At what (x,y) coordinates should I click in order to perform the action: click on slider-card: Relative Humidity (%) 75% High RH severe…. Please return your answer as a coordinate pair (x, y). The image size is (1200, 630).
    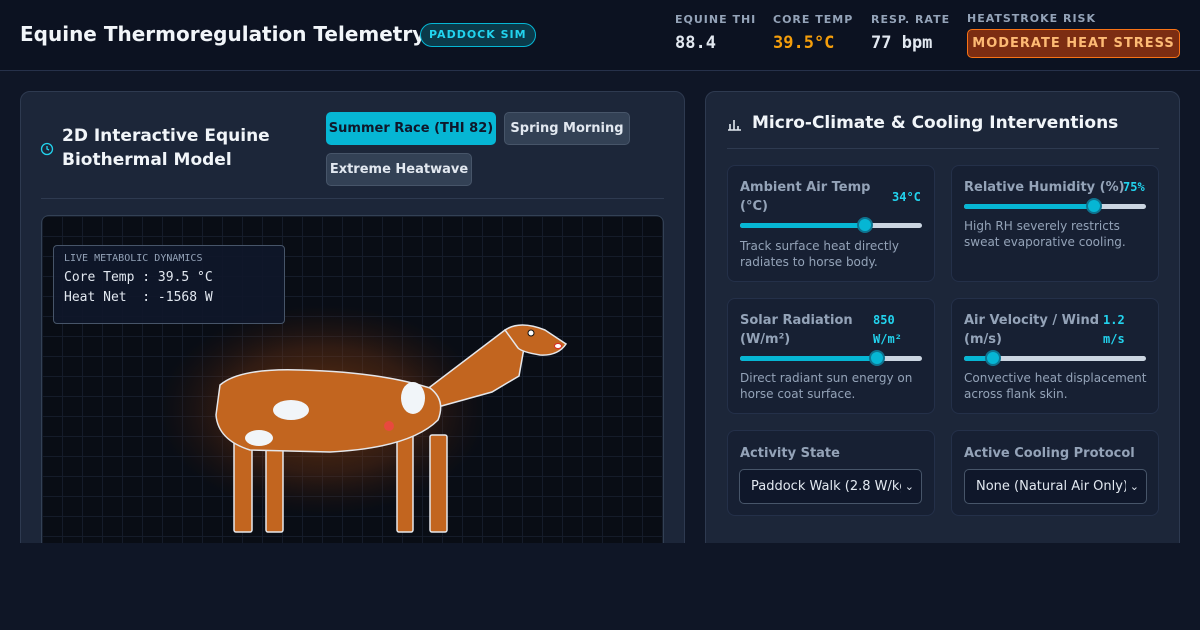
    Looking at the image, I should click on (1055, 223).